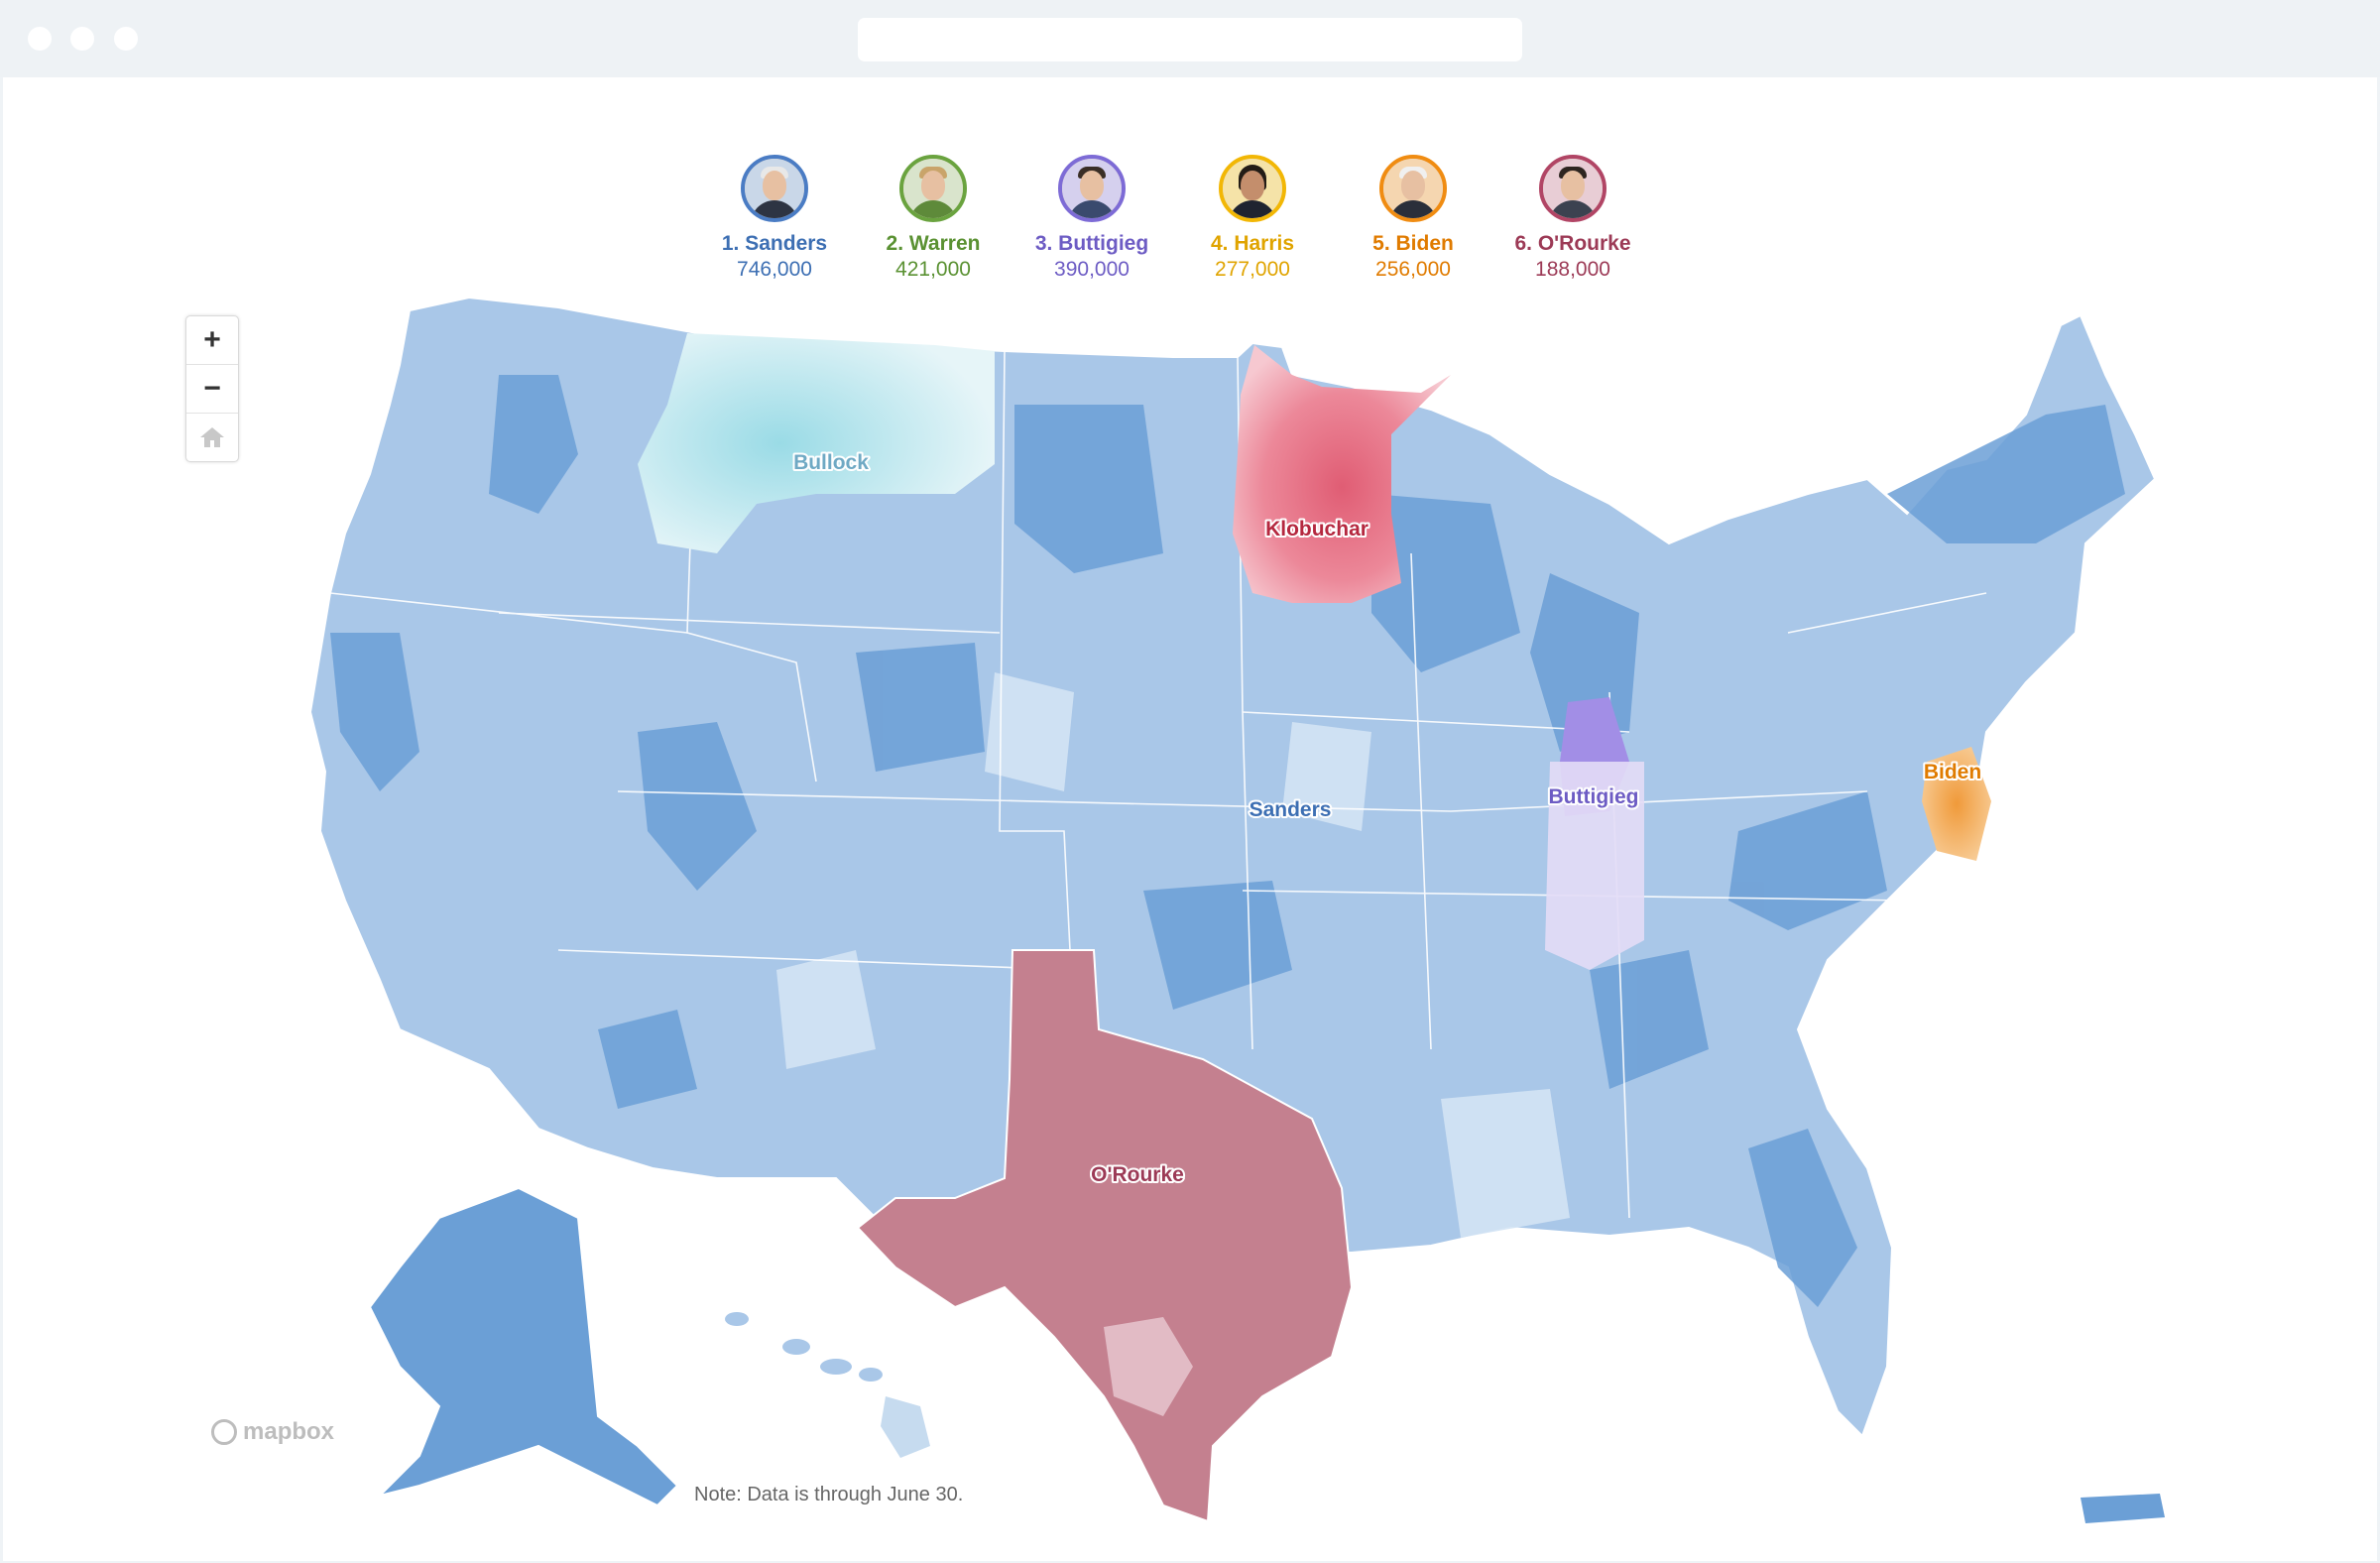 This screenshot has height=1563, width=2380. What do you see at coordinates (774, 243) in the screenshot?
I see `candidate-name: 1. Sanders` at bounding box center [774, 243].